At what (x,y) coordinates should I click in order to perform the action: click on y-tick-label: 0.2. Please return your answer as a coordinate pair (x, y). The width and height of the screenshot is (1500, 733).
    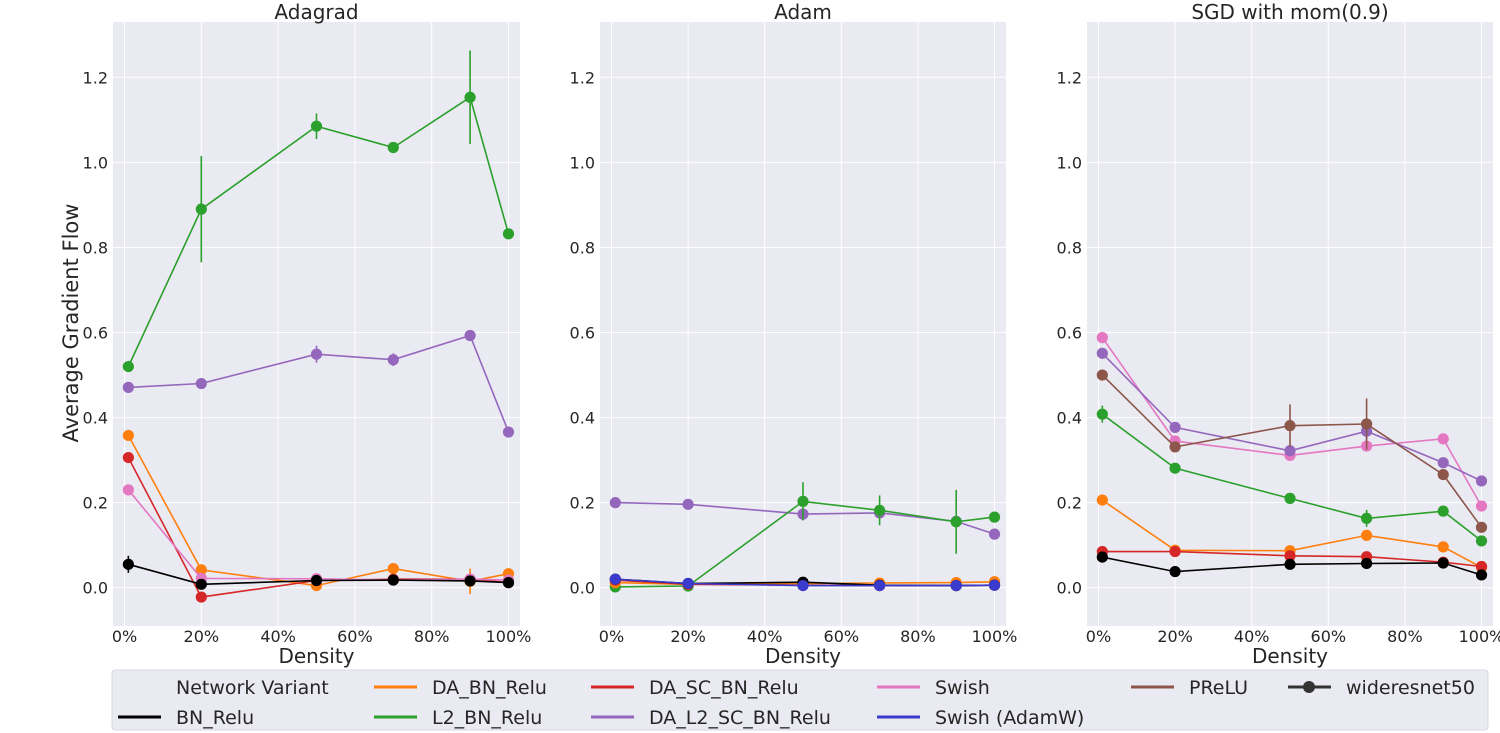
    Looking at the image, I should click on (582, 503).